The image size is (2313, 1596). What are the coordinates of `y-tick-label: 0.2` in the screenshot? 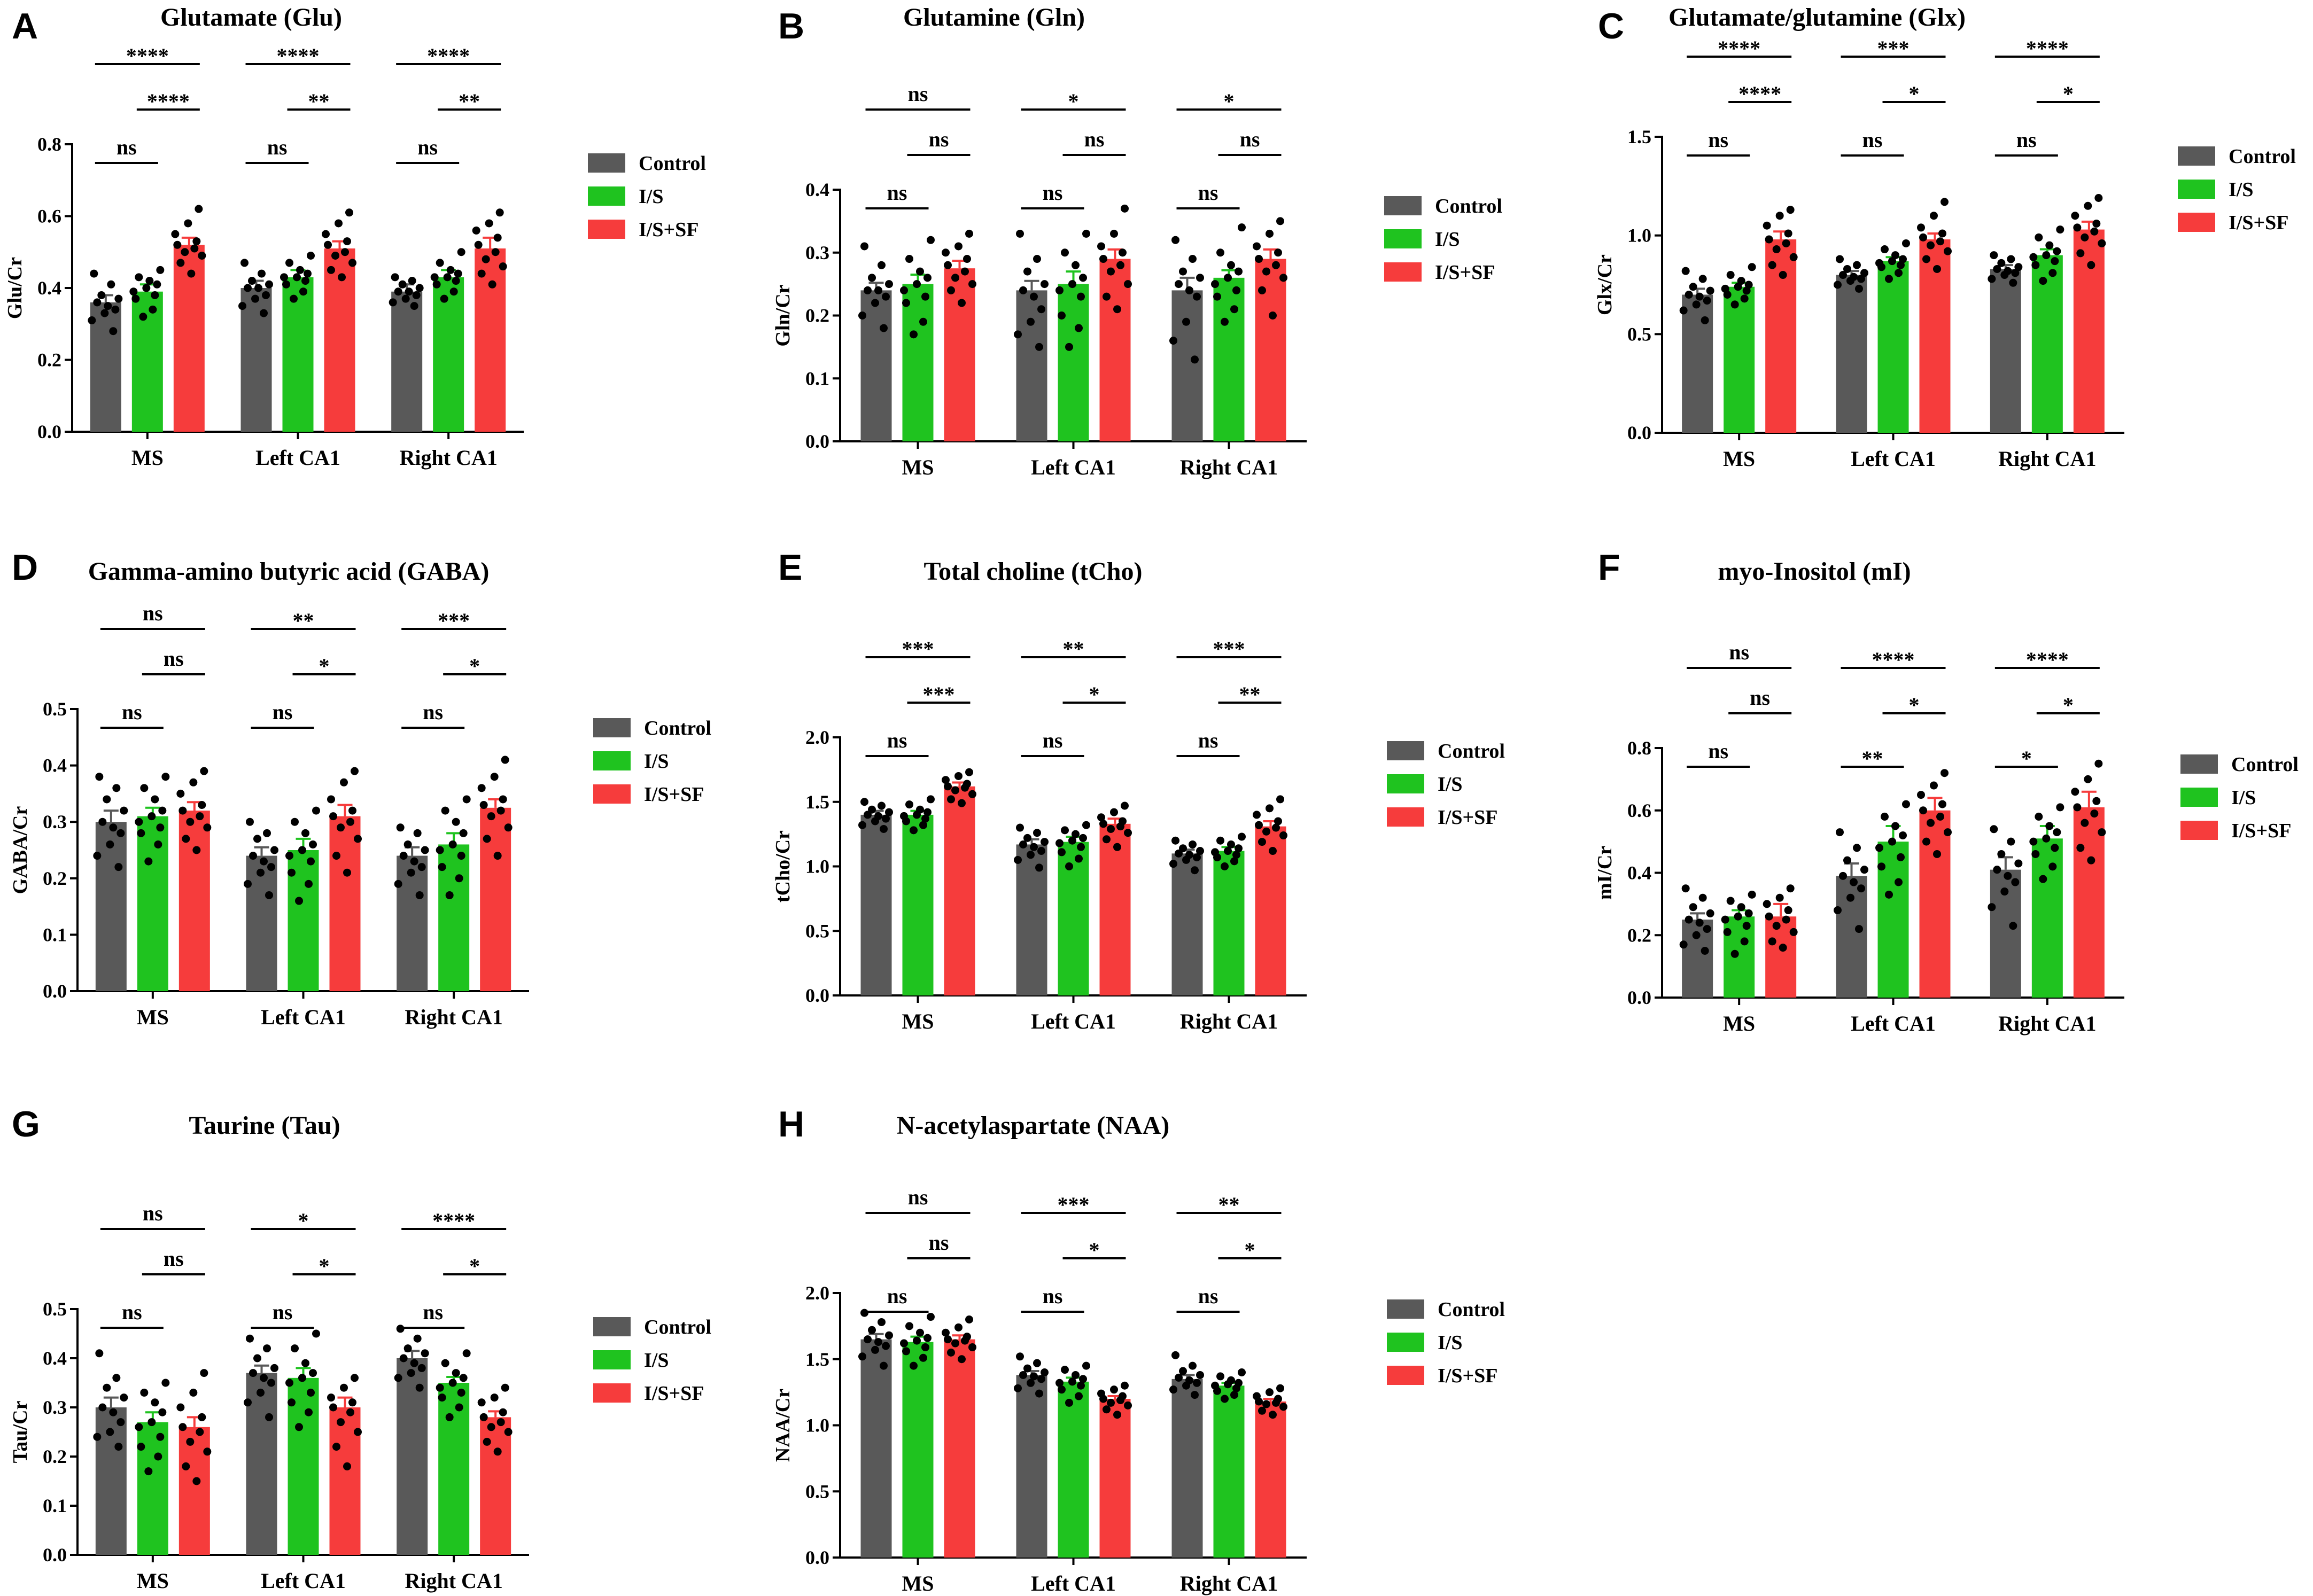 It's located at (1639, 935).